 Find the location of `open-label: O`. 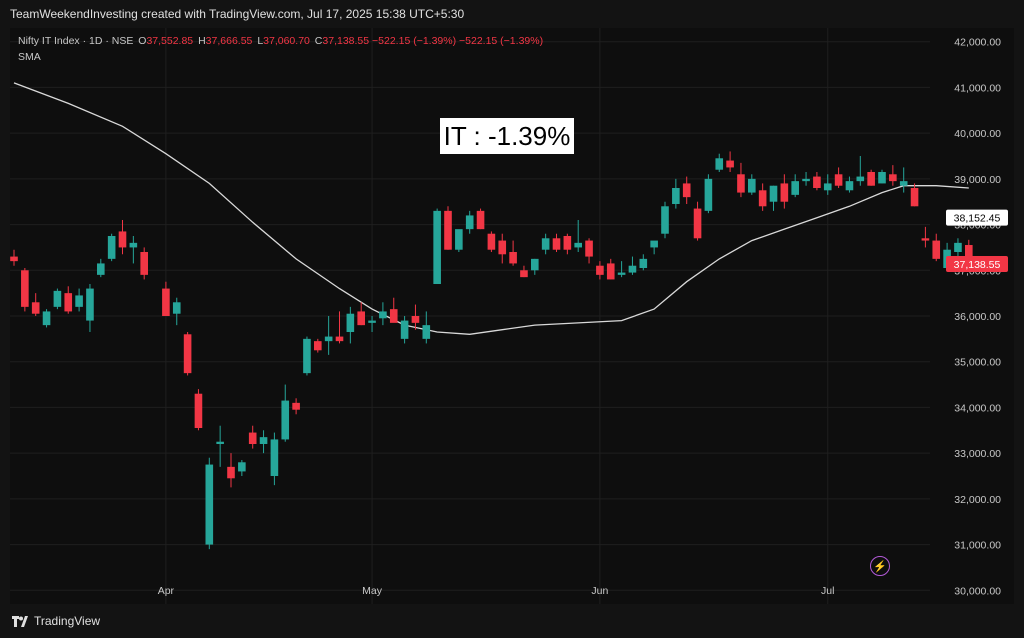

open-label: O is located at coordinates (142, 41).